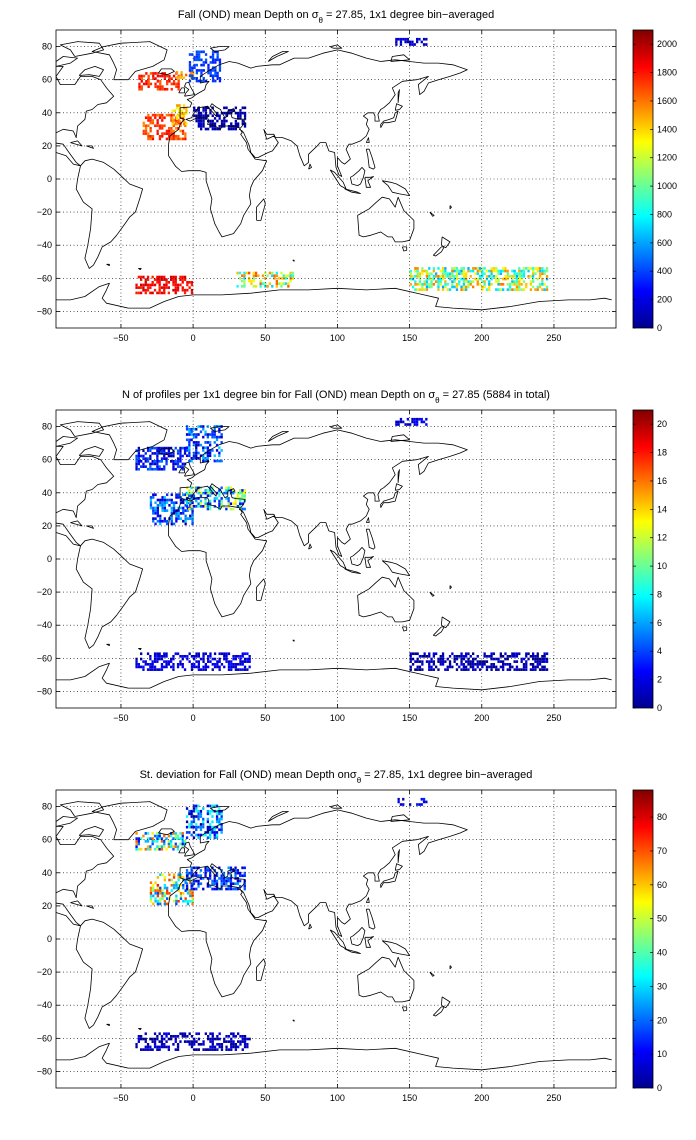  What do you see at coordinates (193, 1098) in the screenshot?
I see `x-tick-label: 0` at bounding box center [193, 1098].